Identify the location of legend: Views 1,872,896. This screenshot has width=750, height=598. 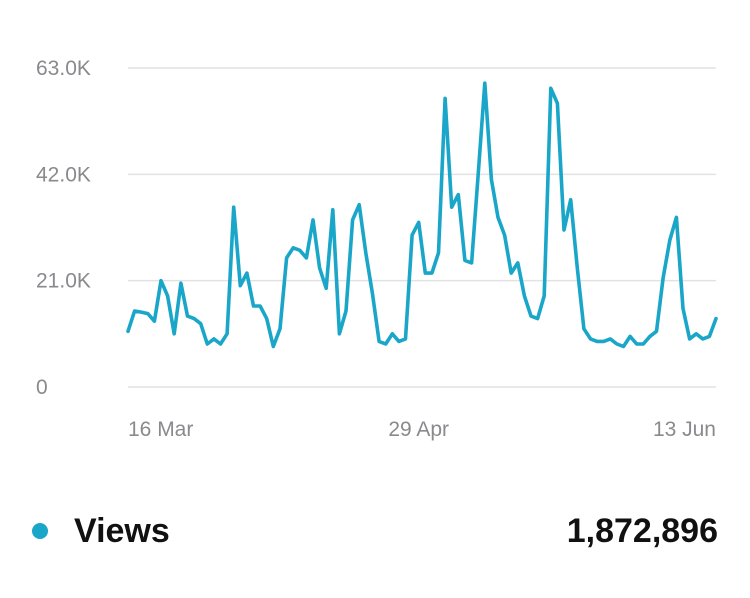
(374, 531).